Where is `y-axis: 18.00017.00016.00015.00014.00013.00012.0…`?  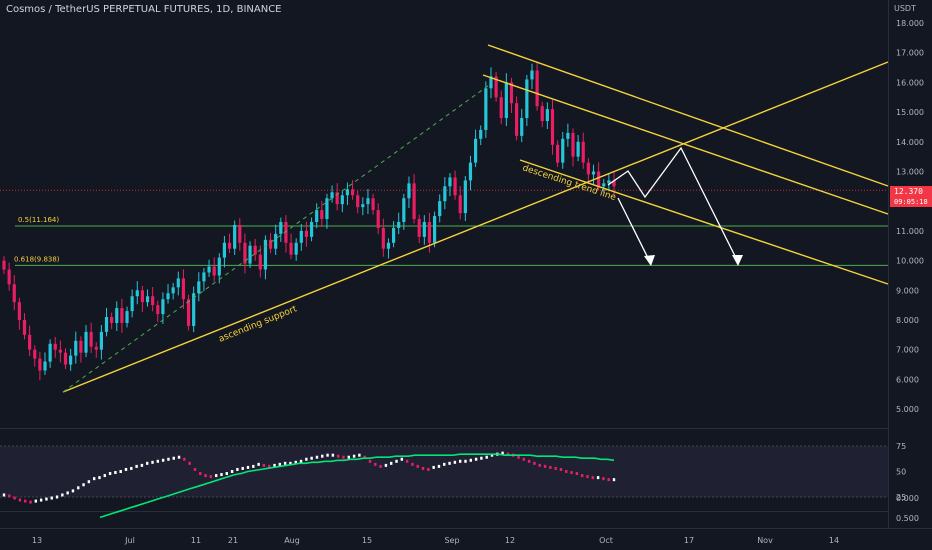
y-axis: 18.00017.00016.00015.00014.00013.00012.0… is located at coordinates (910, 271).